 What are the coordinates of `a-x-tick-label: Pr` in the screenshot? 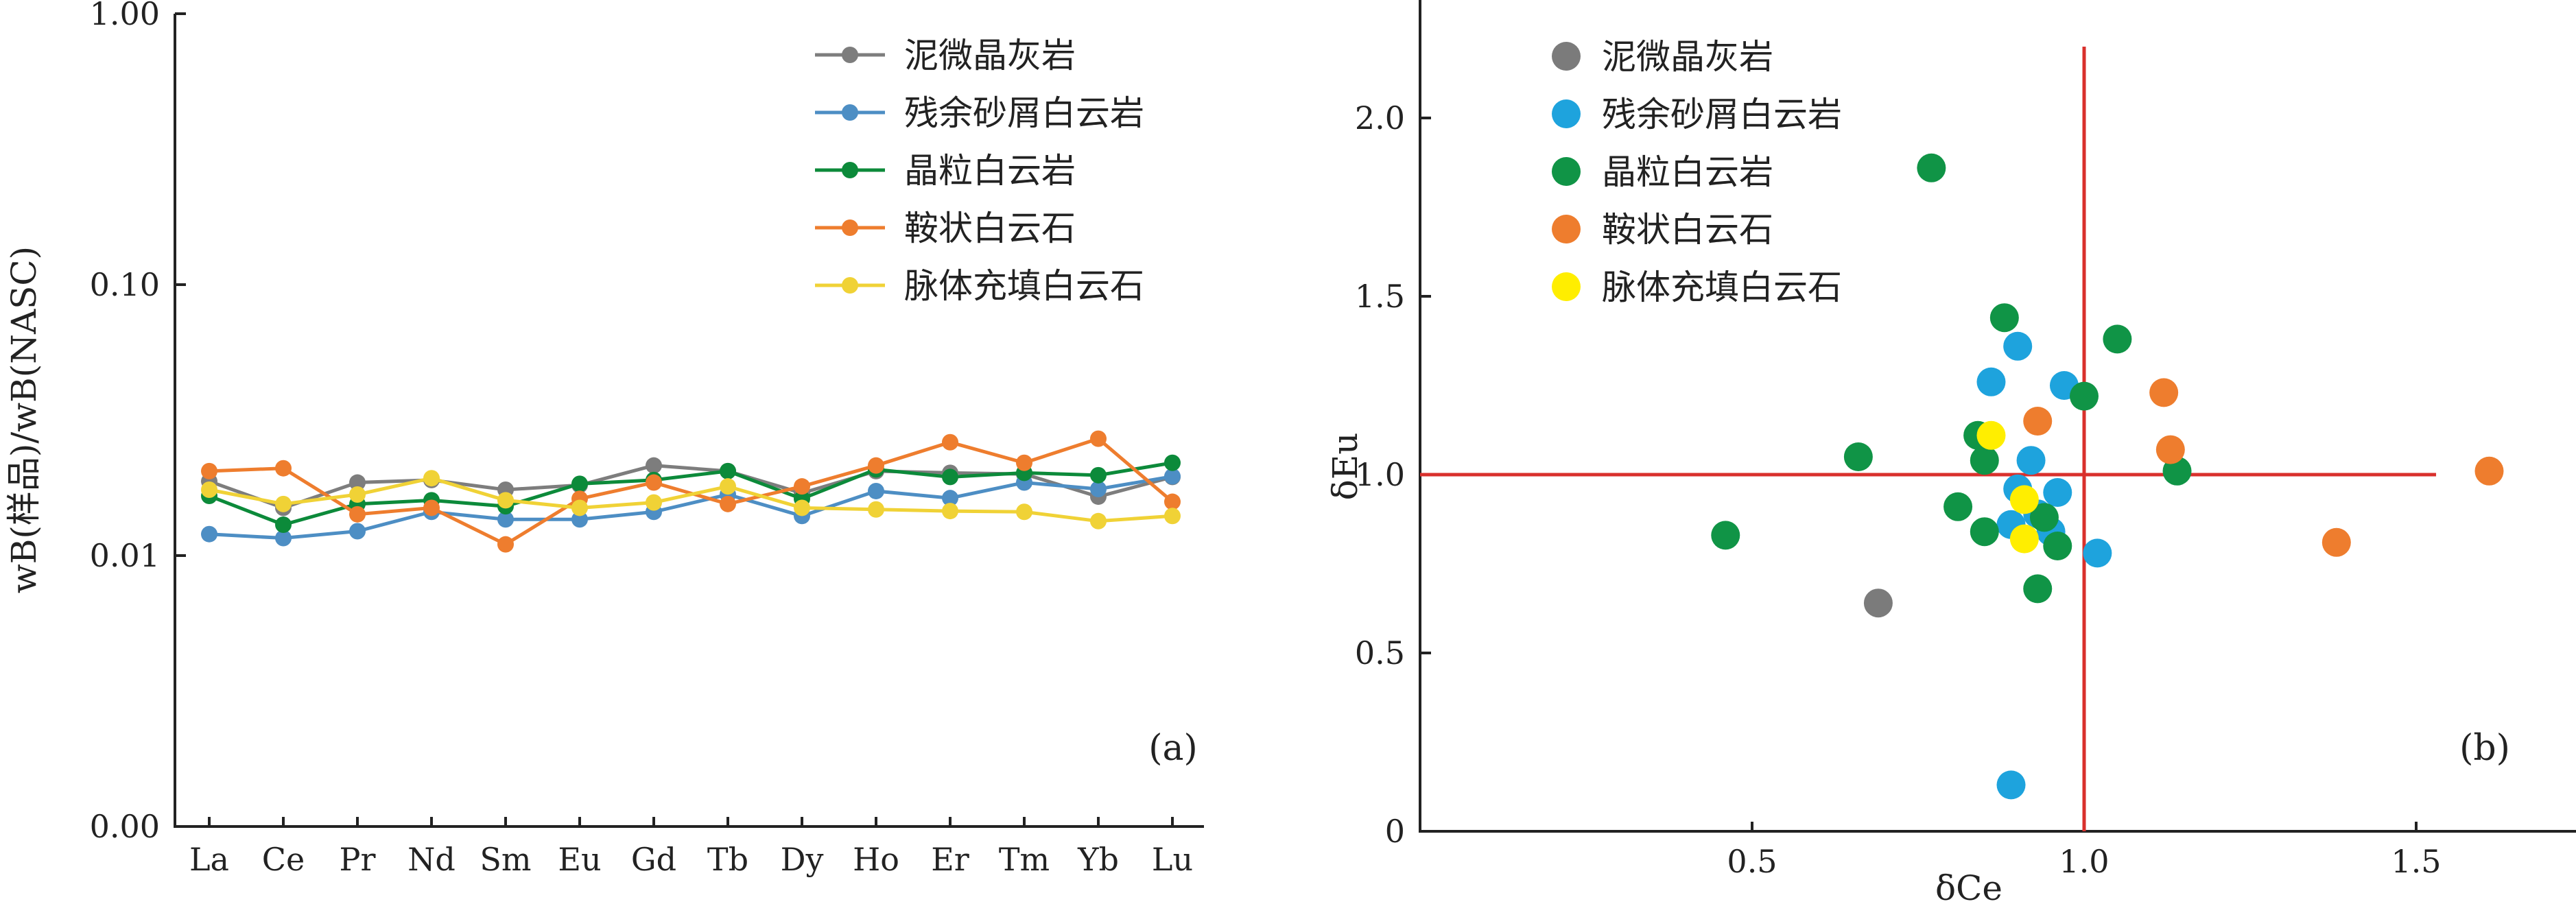 It's located at (358, 859).